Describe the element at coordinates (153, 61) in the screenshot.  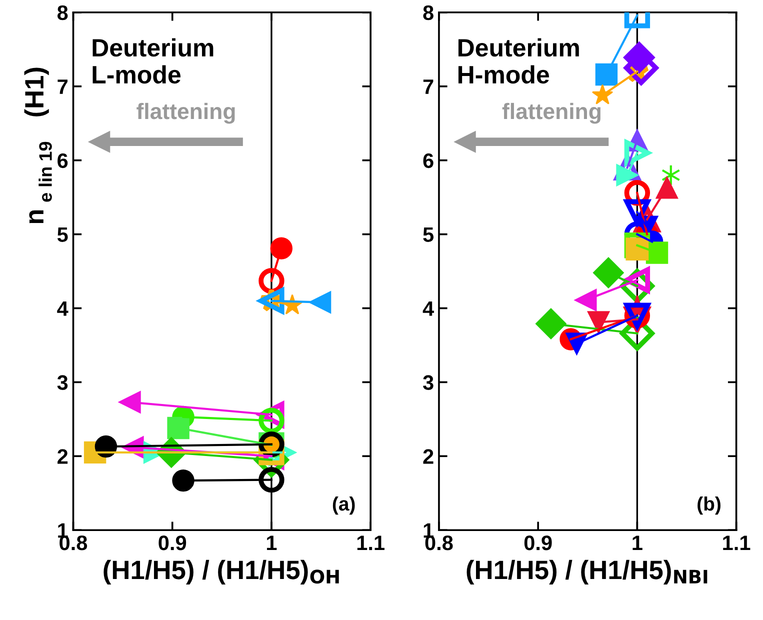
I see `annotation: Deuterium L-mode` at that location.